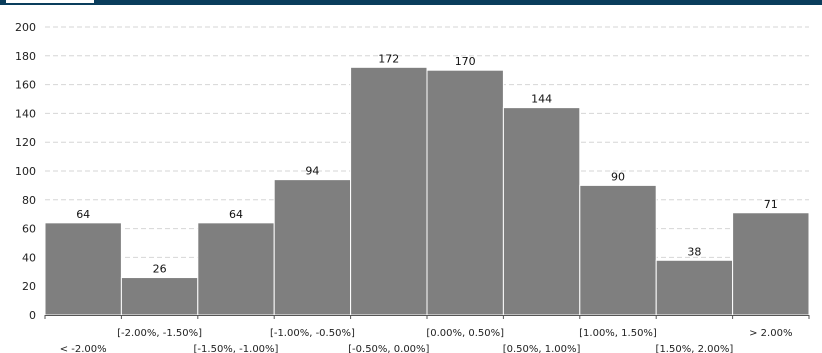 This screenshot has width=822, height=353. I want to click on y-tick-label: 0, so click(32, 315).